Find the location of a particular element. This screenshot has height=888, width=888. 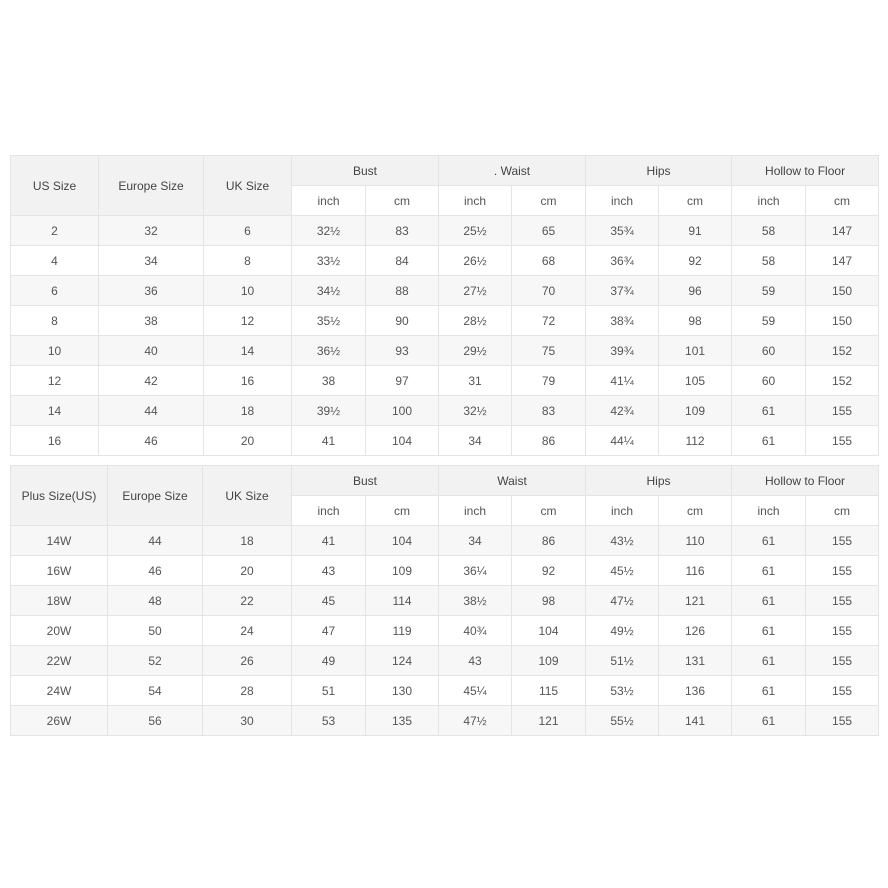

table-cell: 72 is located at coordinates (549, 320).